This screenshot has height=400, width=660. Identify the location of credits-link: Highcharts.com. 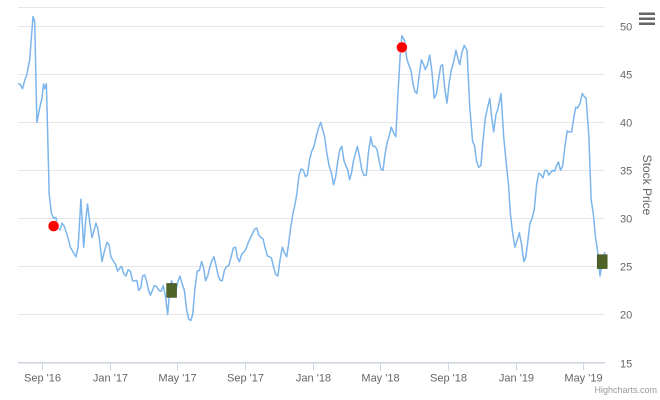
(625, 390).